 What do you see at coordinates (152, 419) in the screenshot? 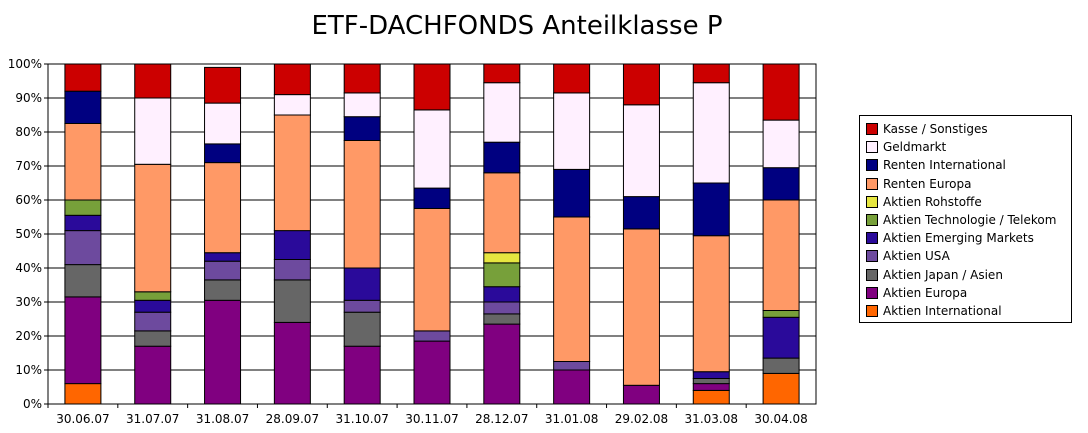
I see `x-tick-label: 31.07.07` at bounding box center [152, 419].